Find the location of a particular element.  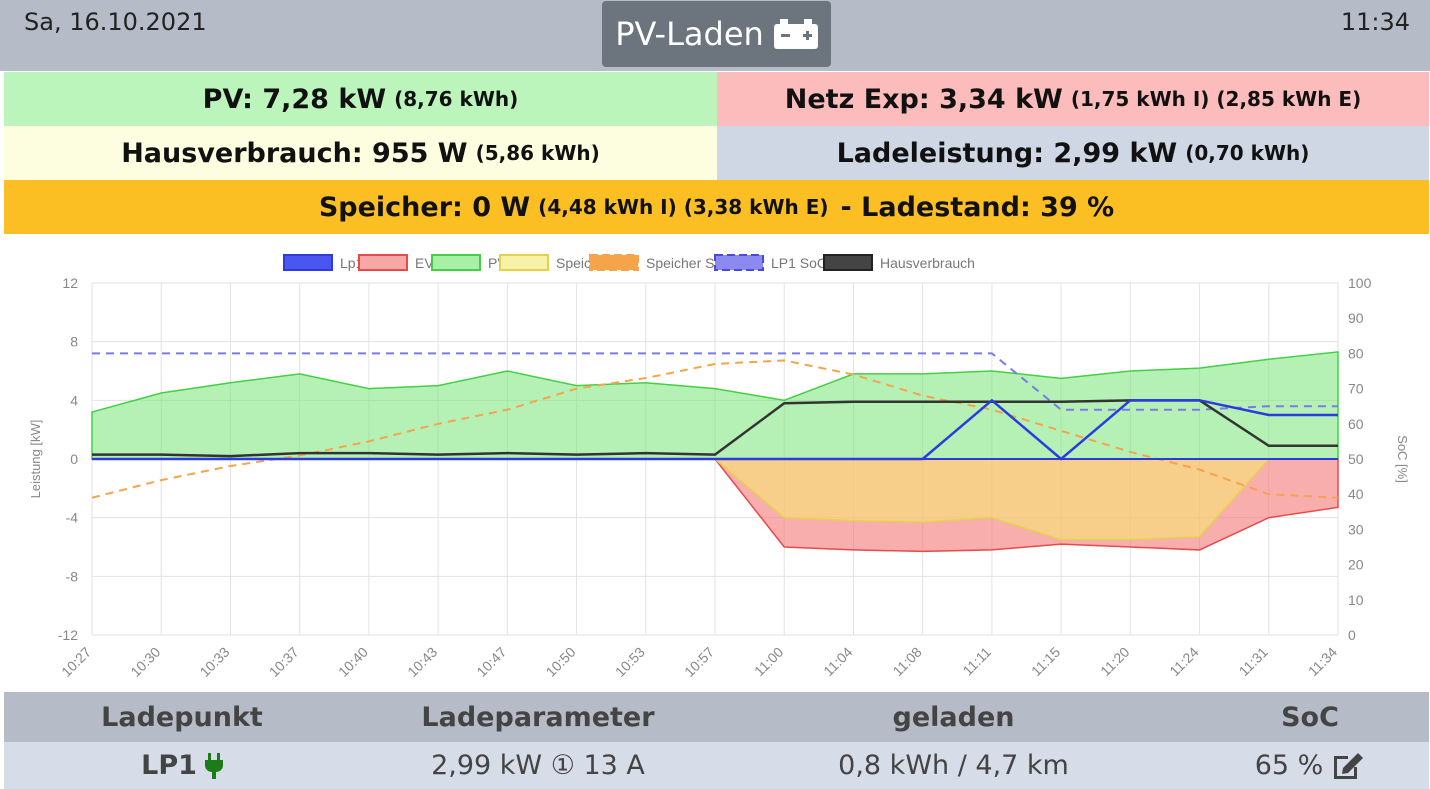

x-tick-label: 10:53 is located at coordinates (630, 662).